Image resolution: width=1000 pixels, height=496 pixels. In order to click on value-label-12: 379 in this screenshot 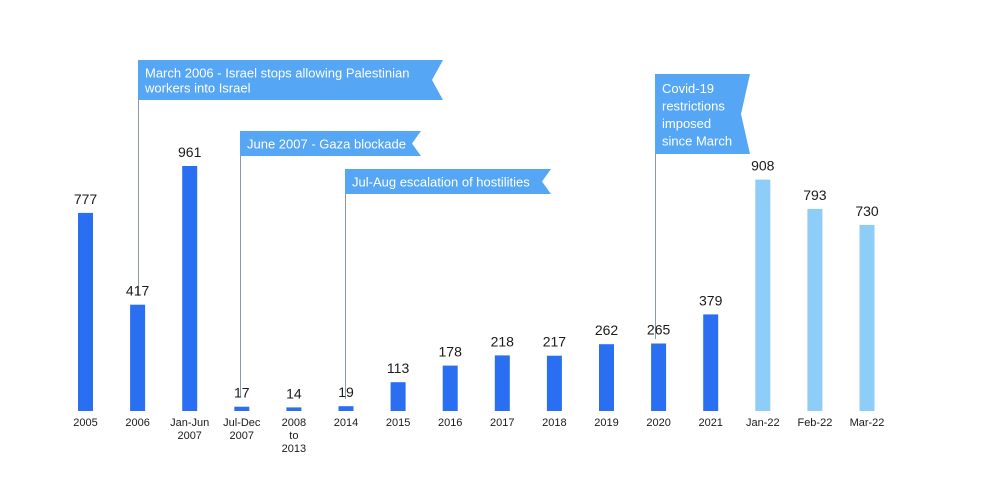, I will do `click(711, 300)`.